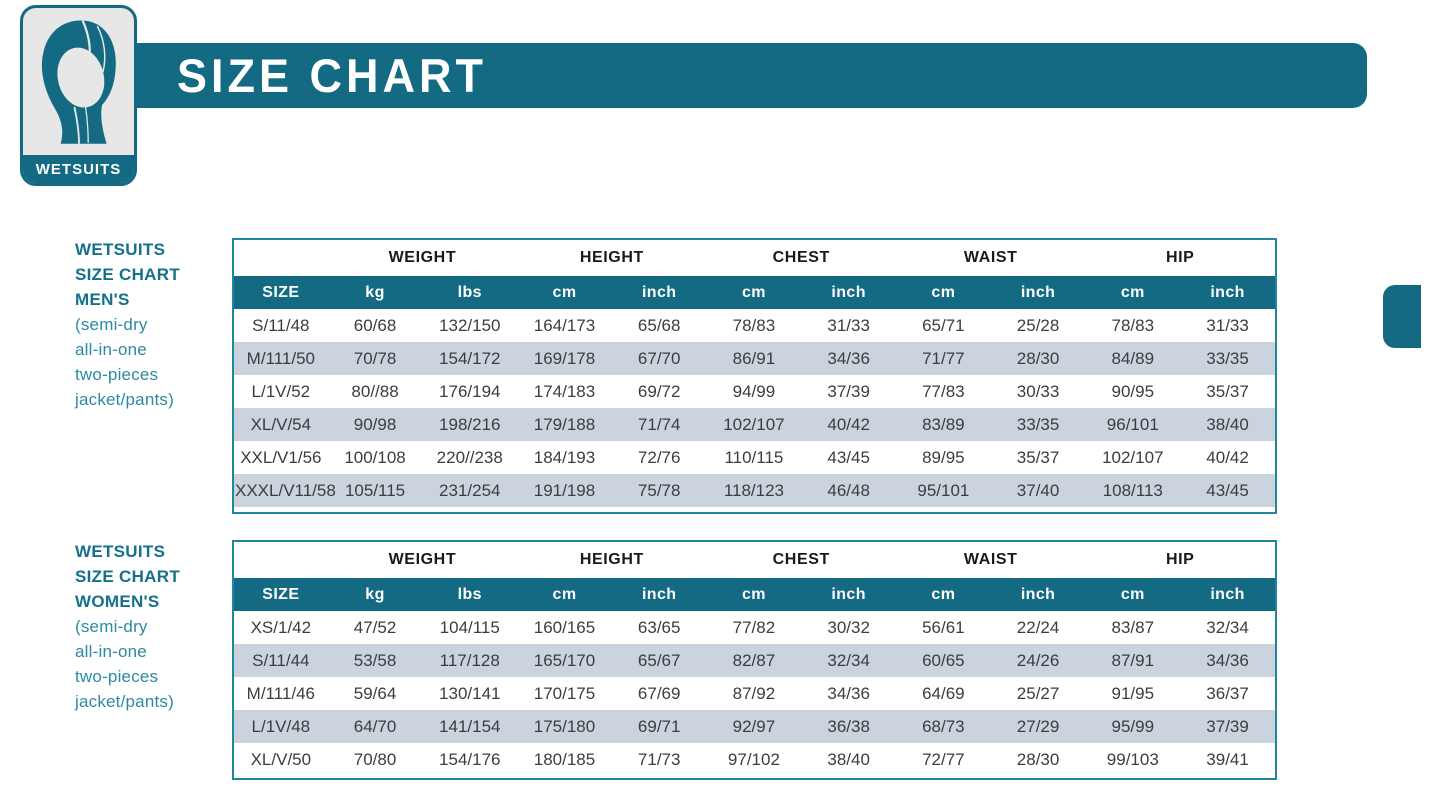 This screenshot has width=1445, height=805. What do you see at coordinates (102, 299) in the screenshot?
I see `side-label-line: MEN'S` at bounding box center [102, 299].